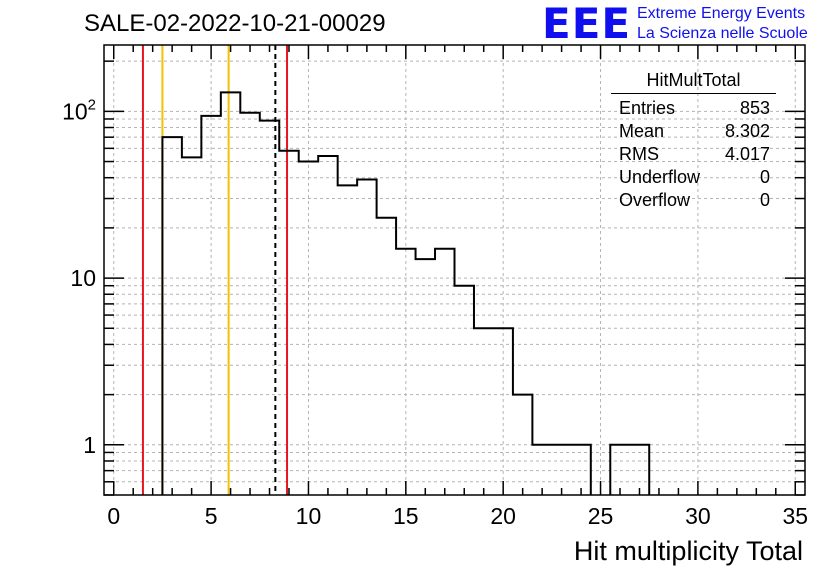 The height and width of the screenshot is (572, 836). I want to click on x-tick-label: 15, so click(406, 516).